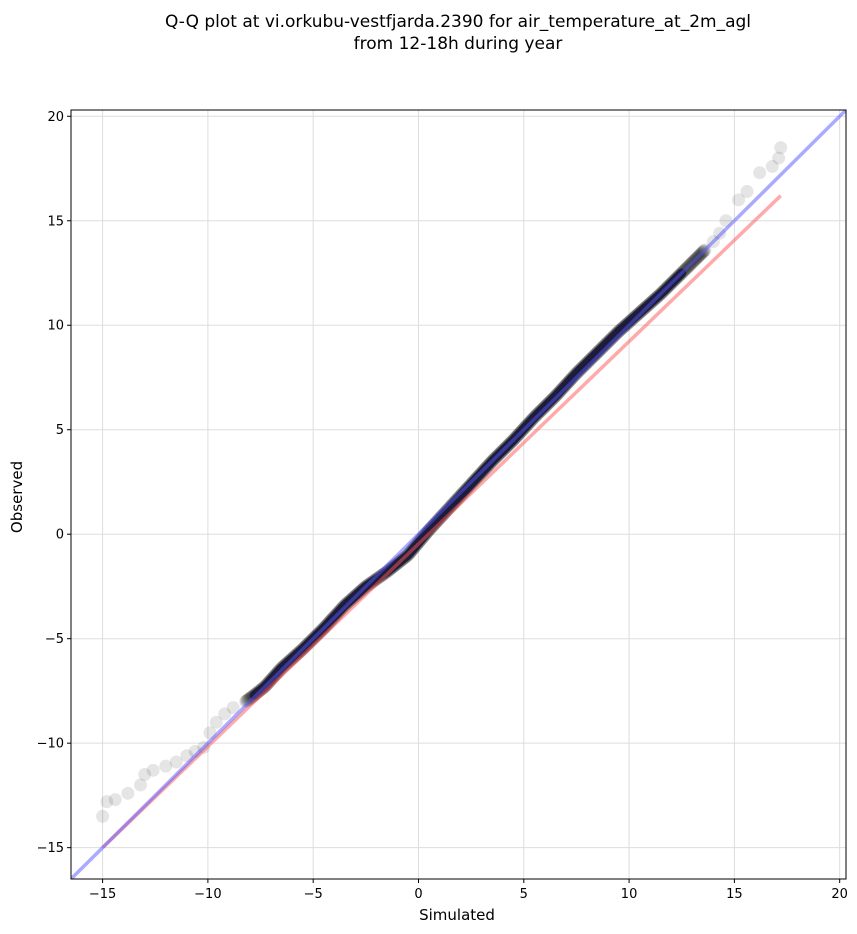 This screenshot has height=934, width=857. I want to click on x-tick-label: 5, so click(524, 894).